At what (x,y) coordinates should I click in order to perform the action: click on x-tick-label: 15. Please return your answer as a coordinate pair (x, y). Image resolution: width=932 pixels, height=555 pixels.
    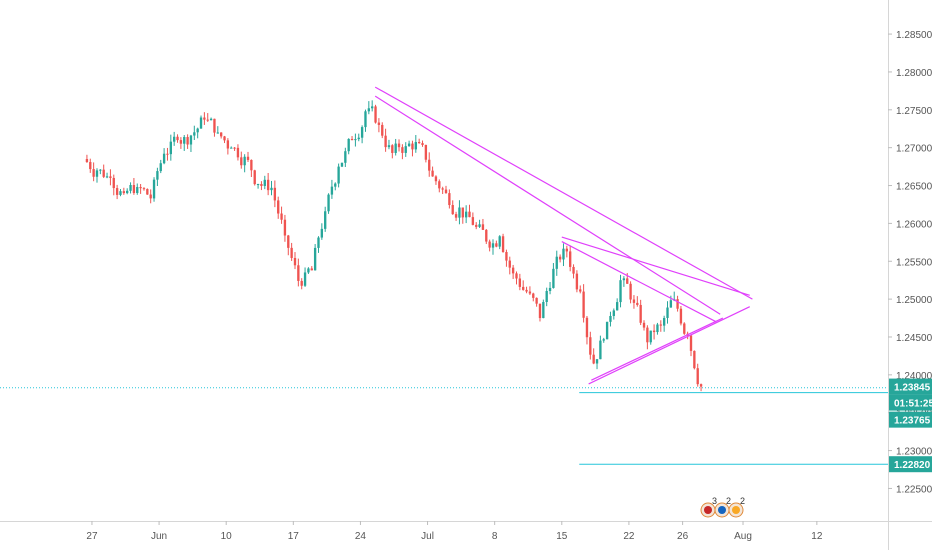
    Looking at the image, I should click on (562, 536).